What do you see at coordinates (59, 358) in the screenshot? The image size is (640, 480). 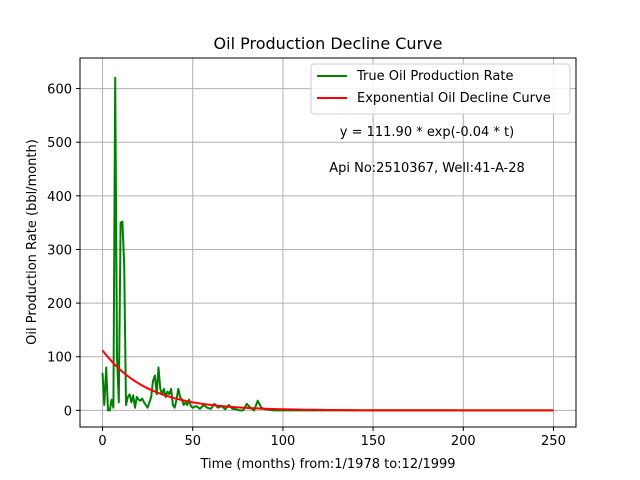 I see `y-tick-label: 100` at bounding box center [59, 358].